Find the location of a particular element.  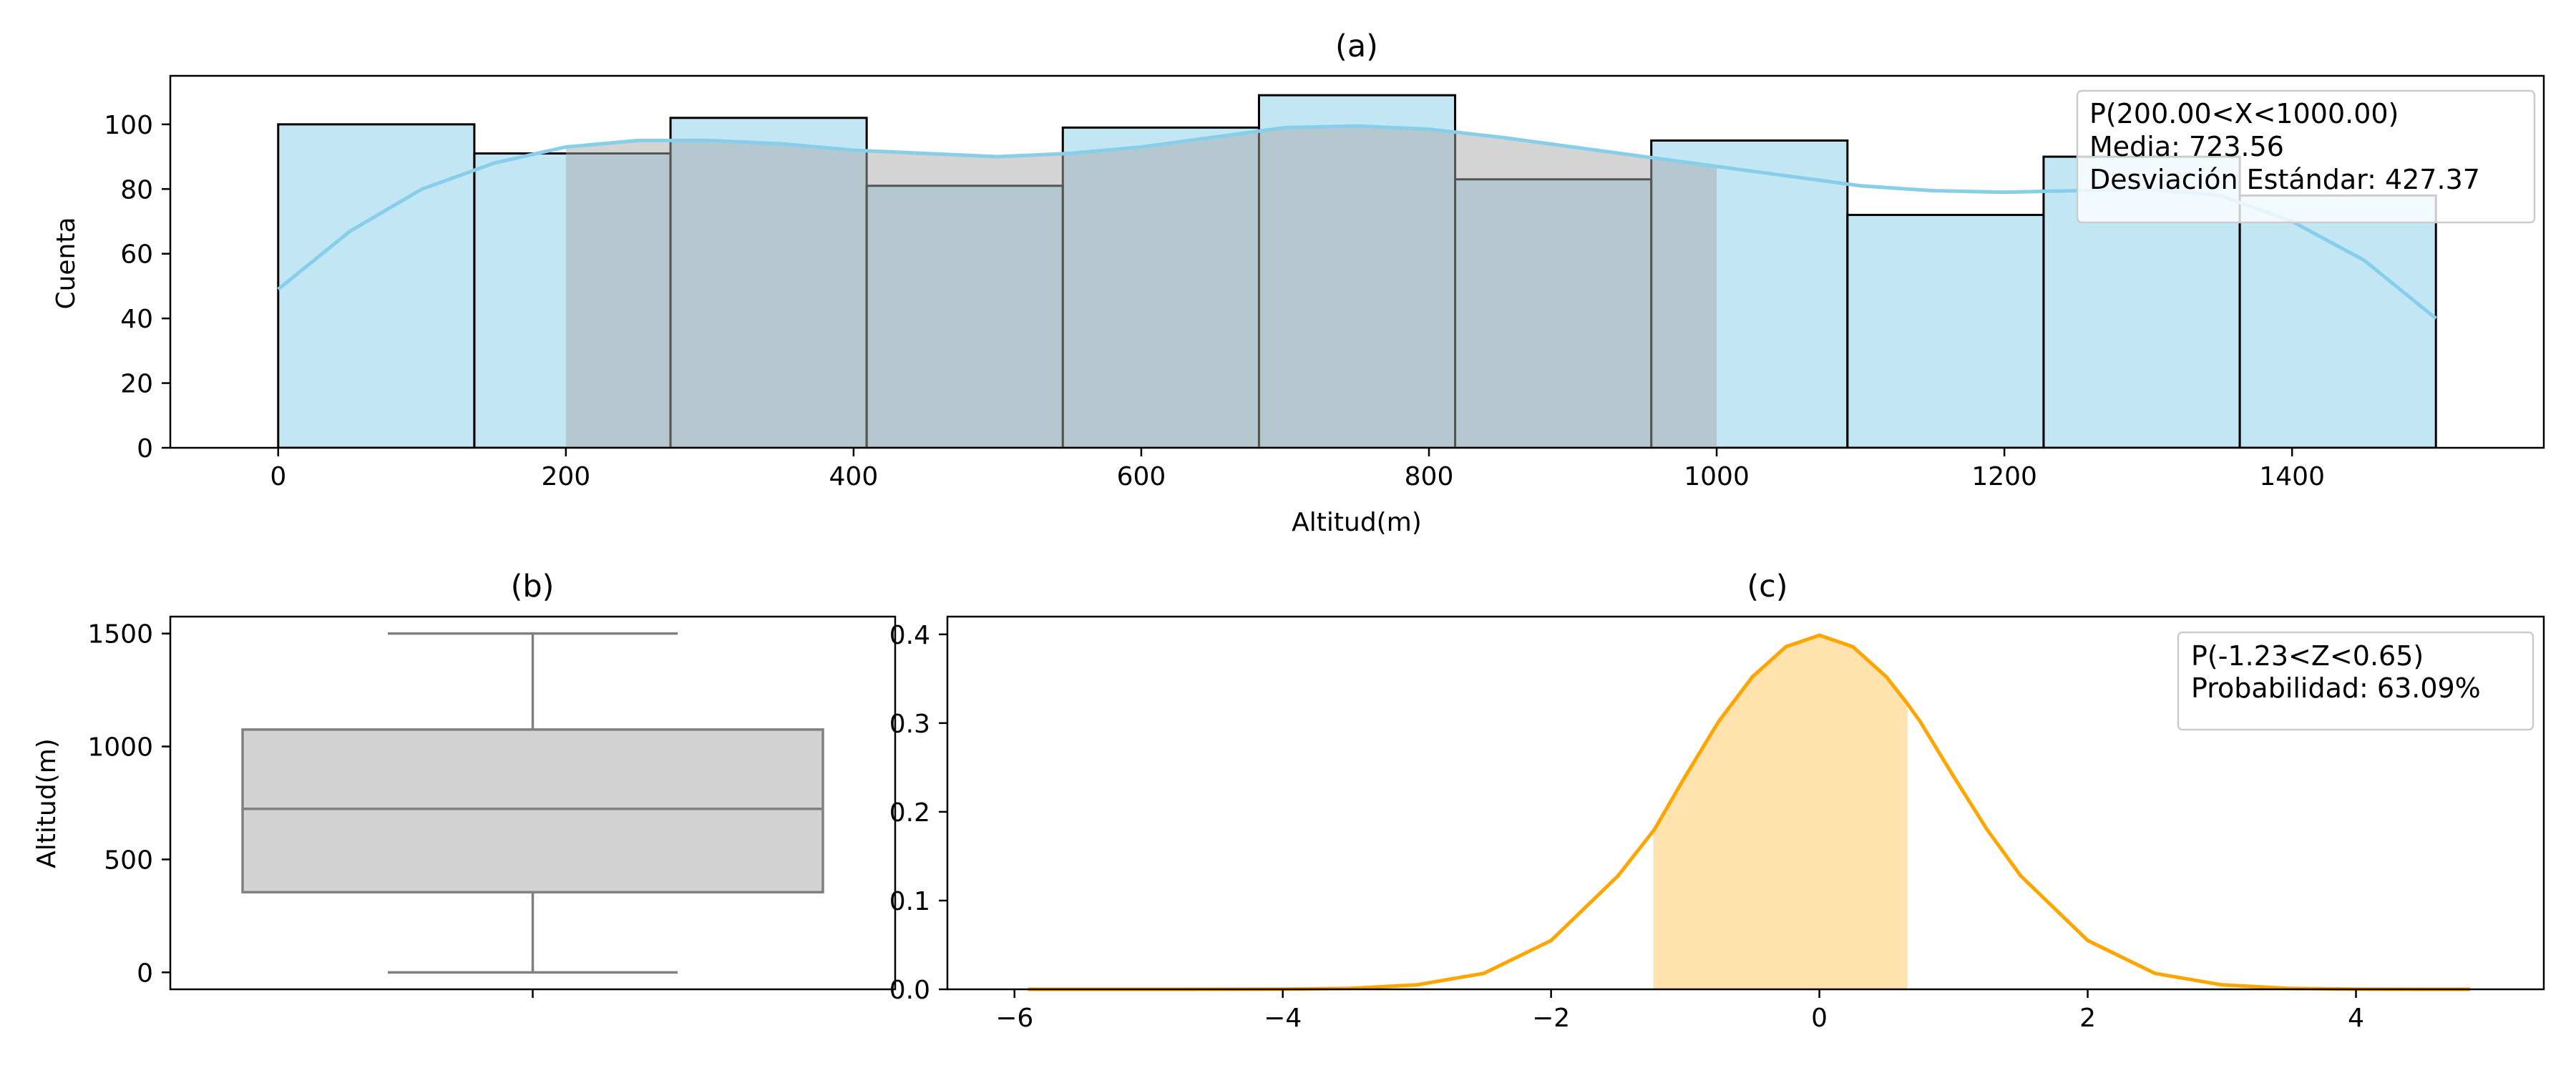

histogram-y-ticks: 0 20 40 60 80 100 is located at coordinates (137, 287).